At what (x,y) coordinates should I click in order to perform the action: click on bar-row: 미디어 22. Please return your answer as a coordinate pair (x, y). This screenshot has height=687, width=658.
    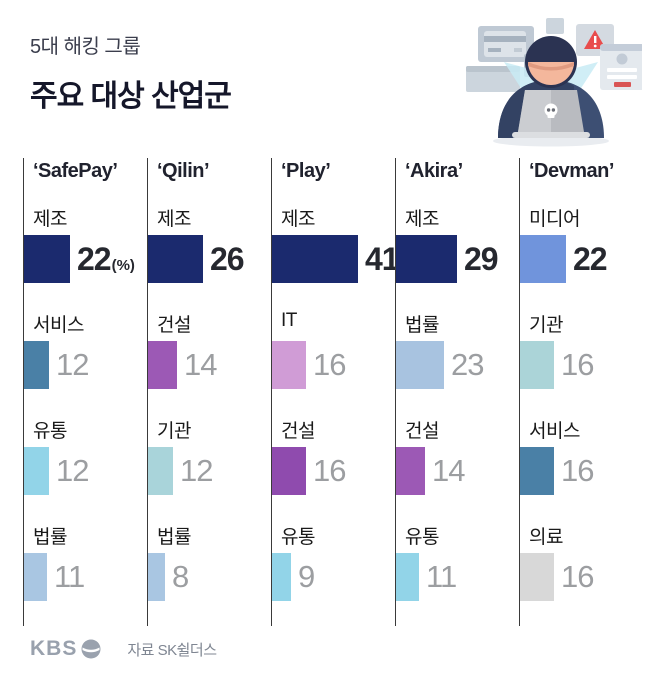
    Looking at the image, I should click on (581, 257).